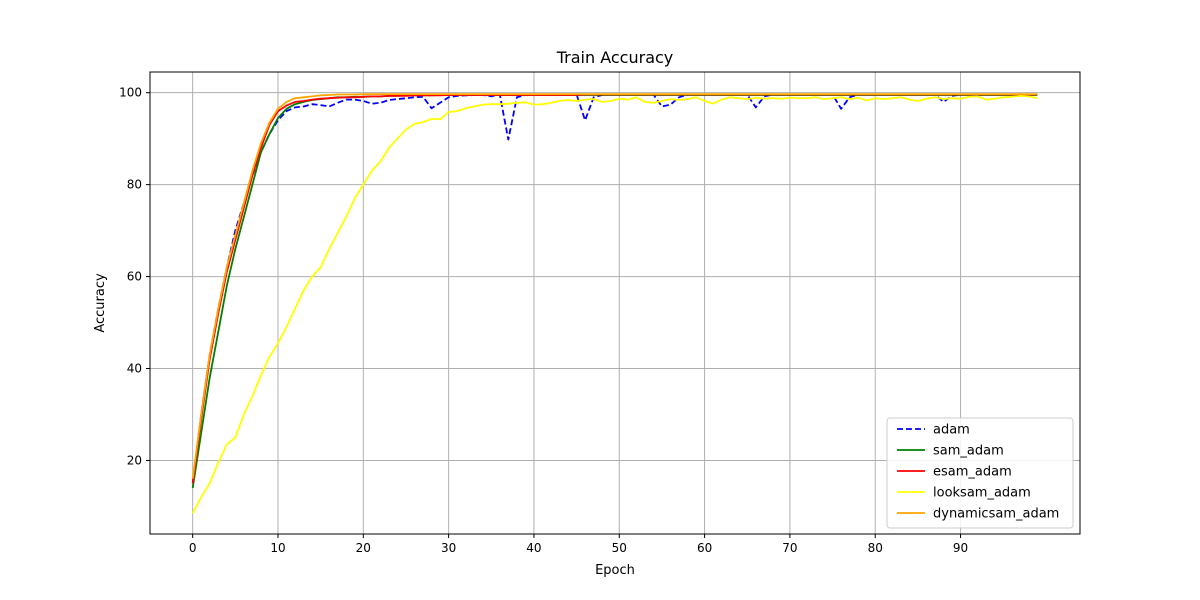 The image size is (1200, 600). What do you see at coordinates (533, 548) in the screenshot?
I see `x-tick-label: 40` at bounding box center [533, 548].